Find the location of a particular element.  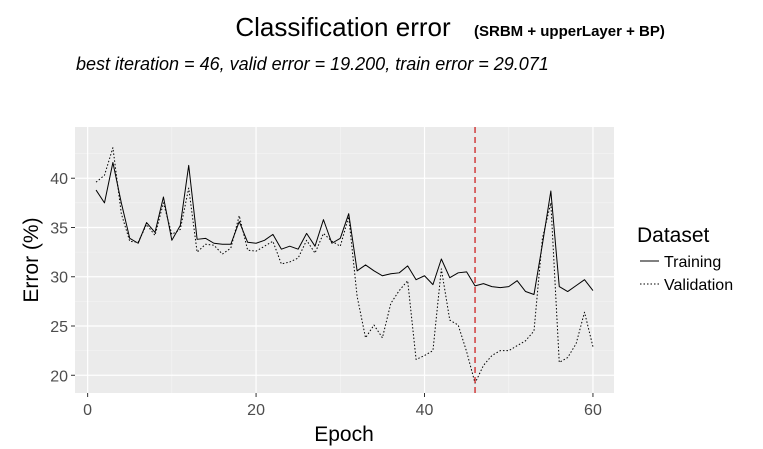

x-tick-label: 20 is located at coordinates (256, 410).